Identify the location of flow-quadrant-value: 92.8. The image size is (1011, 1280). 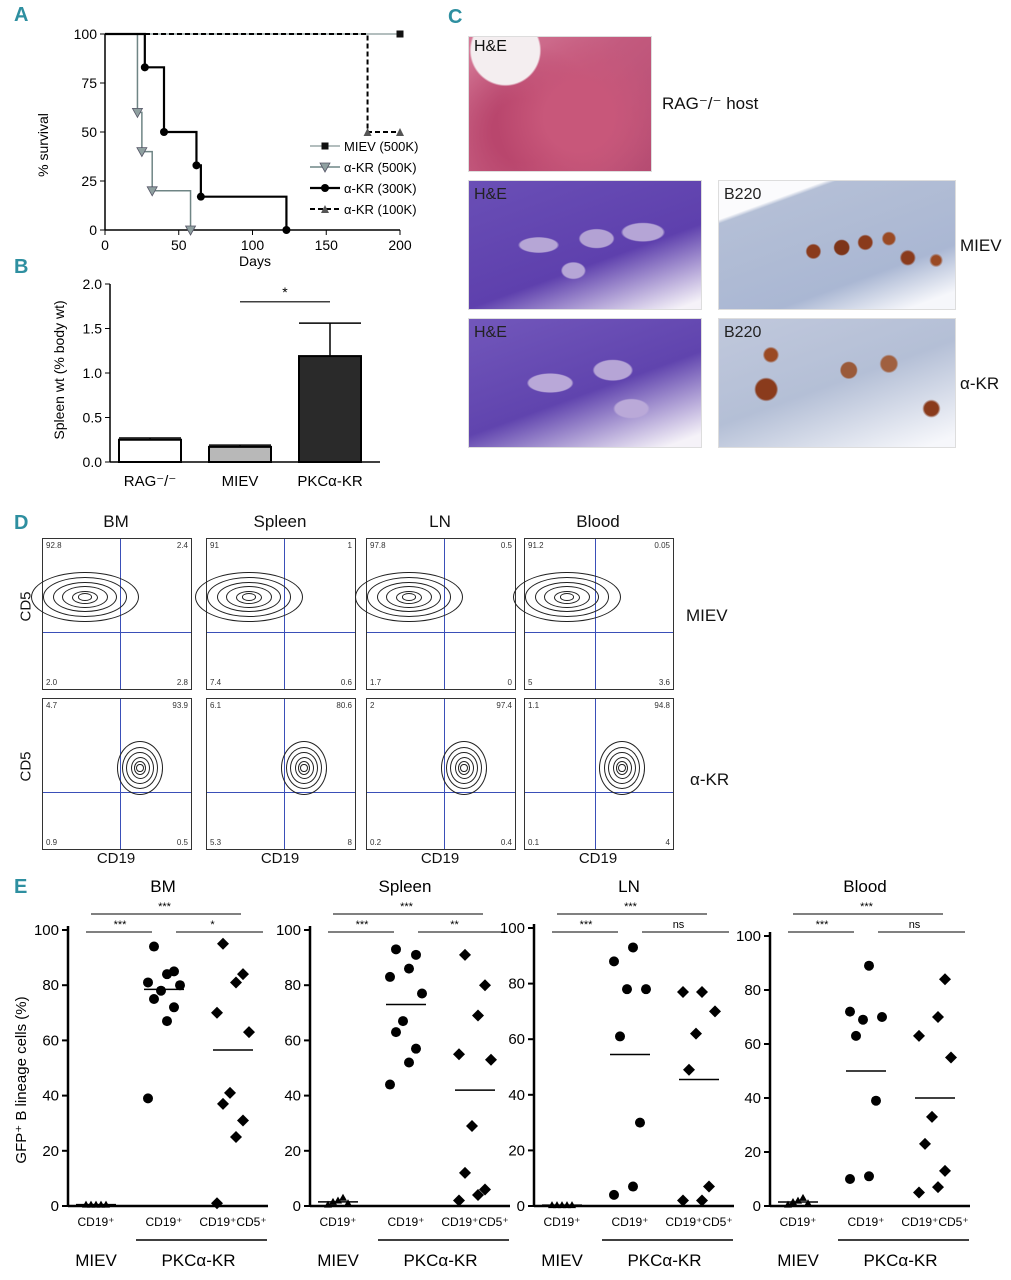
(54, 545).